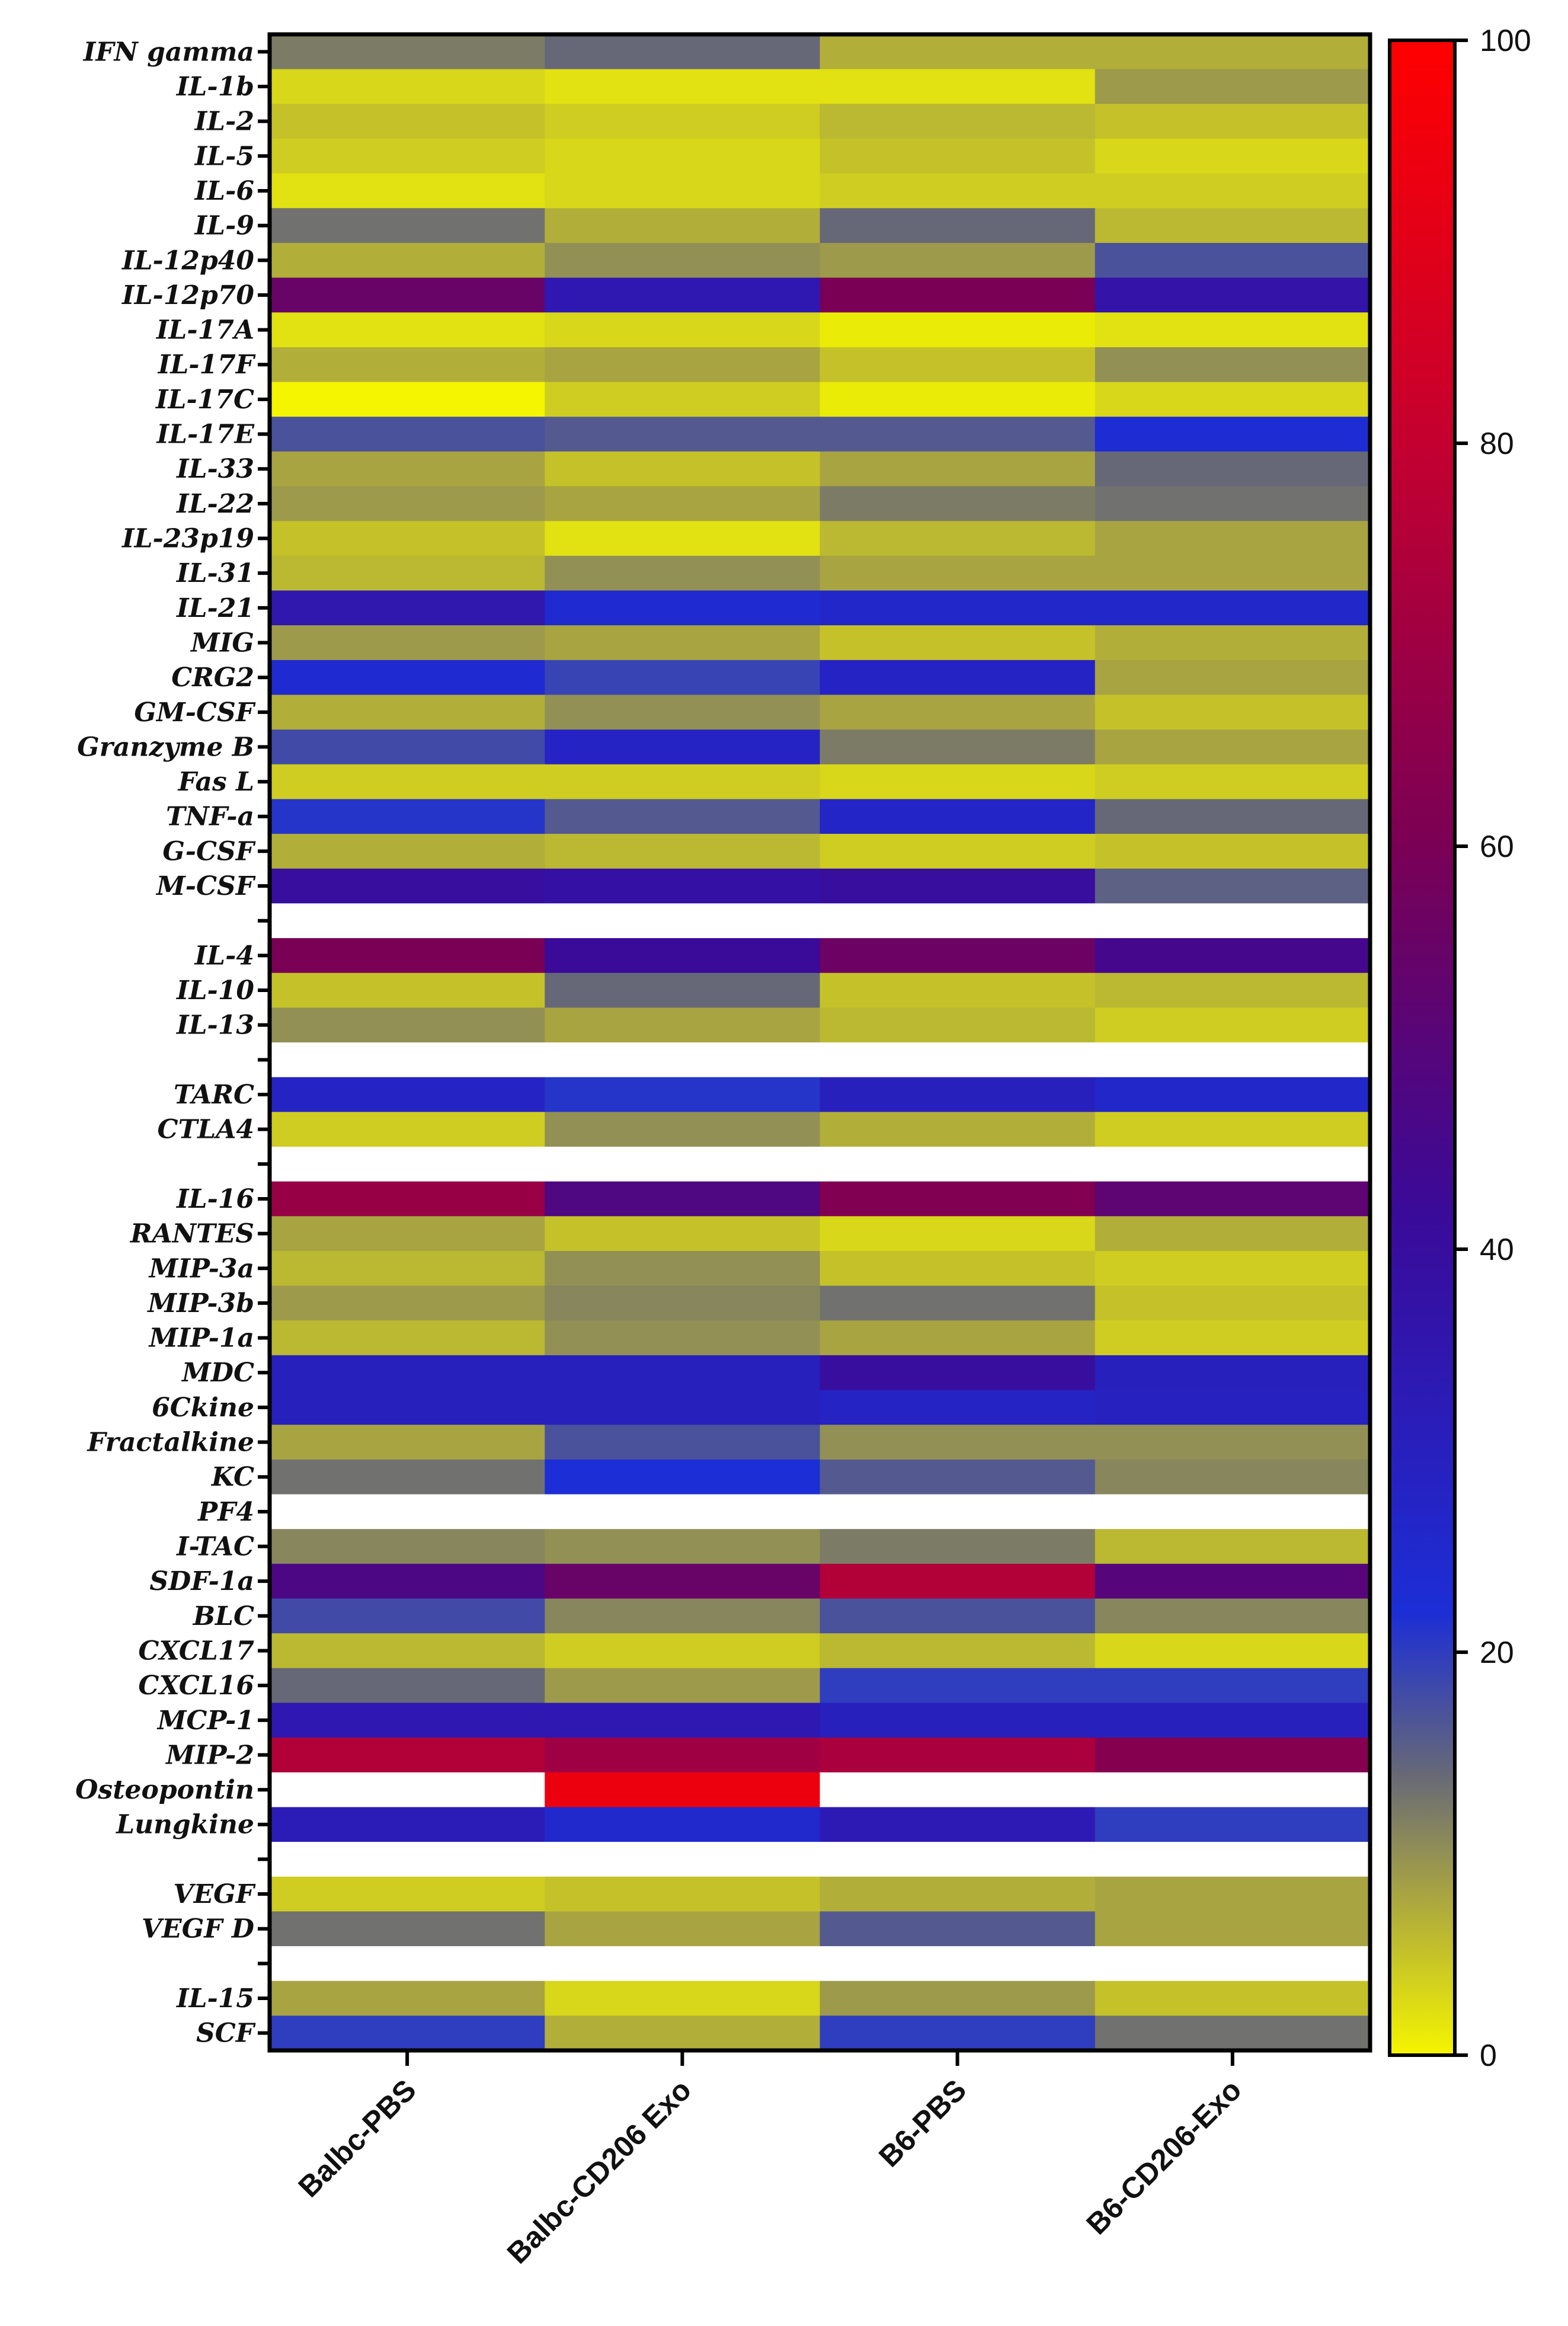 This screenshot has width=1568, height=2326. Describe the element at coordinates (201, 1268) in the screenshot. I see `row-label: MIP-3a` at that location.